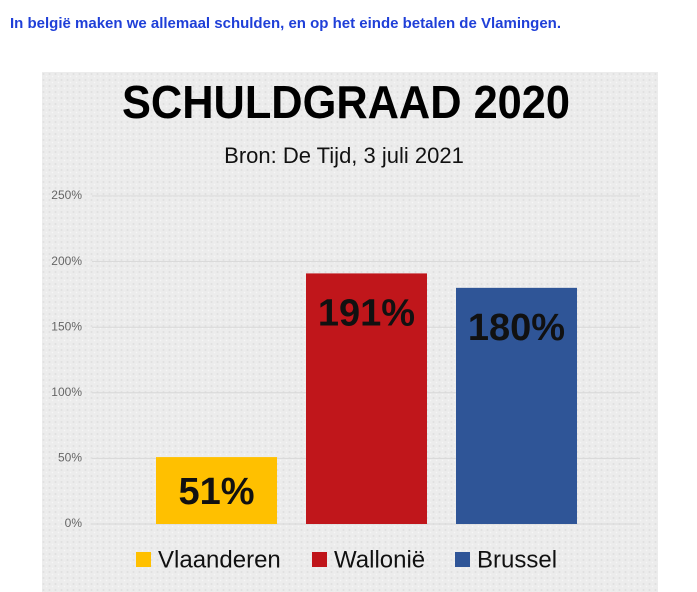 The width and height of the screenshot is (697, 592). I want to click on chart-title: SCHULDGRAAD 2020, so click(346, 102).